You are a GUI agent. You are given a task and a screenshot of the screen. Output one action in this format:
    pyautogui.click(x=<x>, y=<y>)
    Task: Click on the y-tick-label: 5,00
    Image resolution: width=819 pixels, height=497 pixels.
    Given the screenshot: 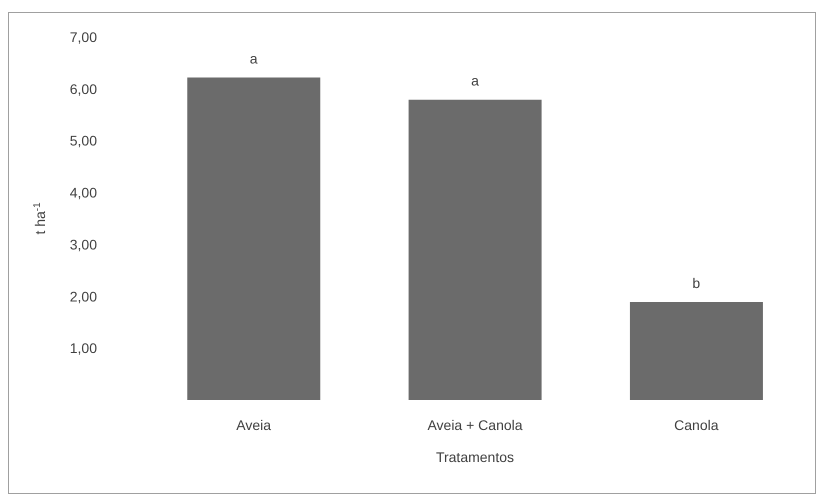 What is the action you would take?
    pyautogui.click(x=84, y=140)
    